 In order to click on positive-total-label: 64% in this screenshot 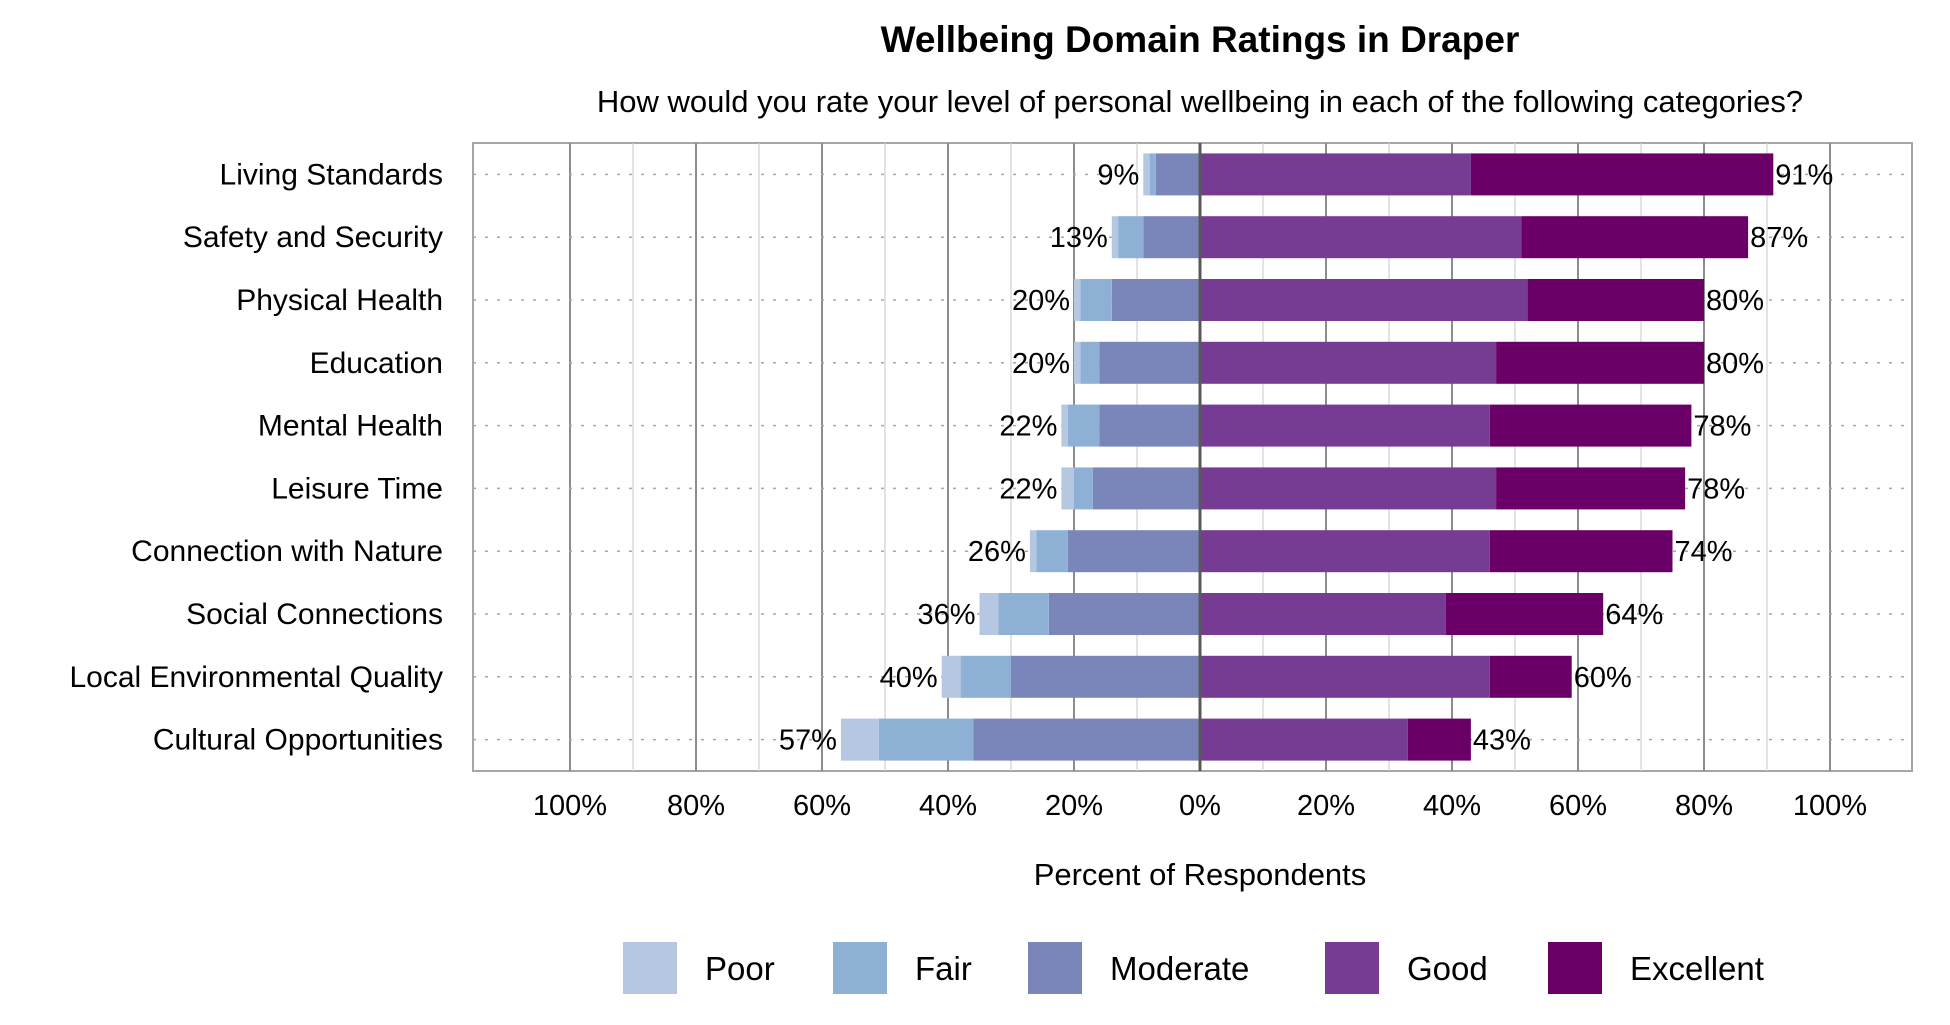, I will do `click(1634, 615)`.